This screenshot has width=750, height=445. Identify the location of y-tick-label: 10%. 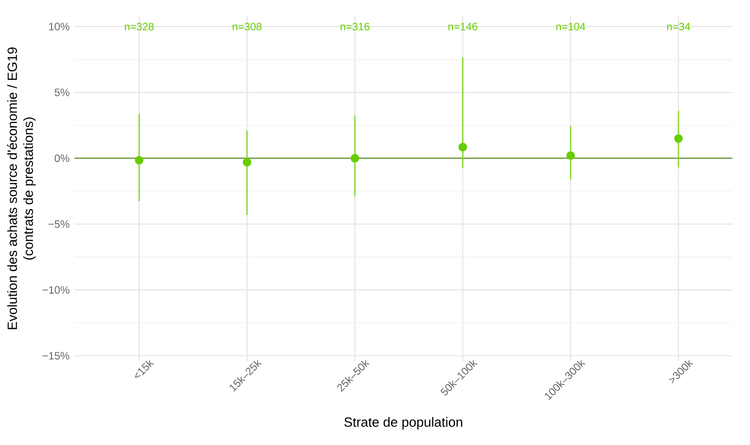
(59, 26).